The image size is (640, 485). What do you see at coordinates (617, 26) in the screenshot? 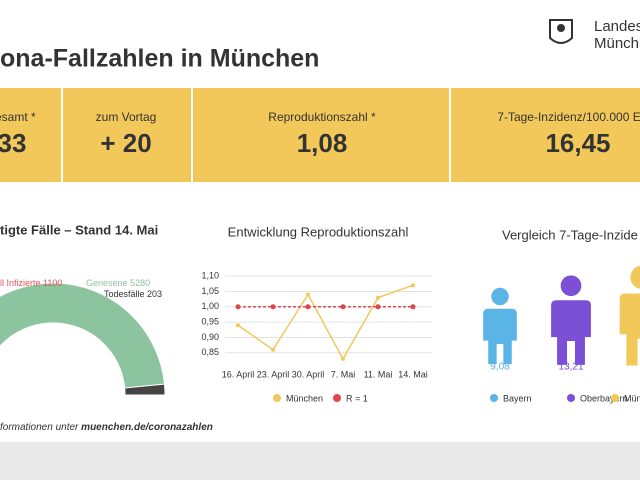
I see `logo-text: Landes` at bounding box center [617, 26].